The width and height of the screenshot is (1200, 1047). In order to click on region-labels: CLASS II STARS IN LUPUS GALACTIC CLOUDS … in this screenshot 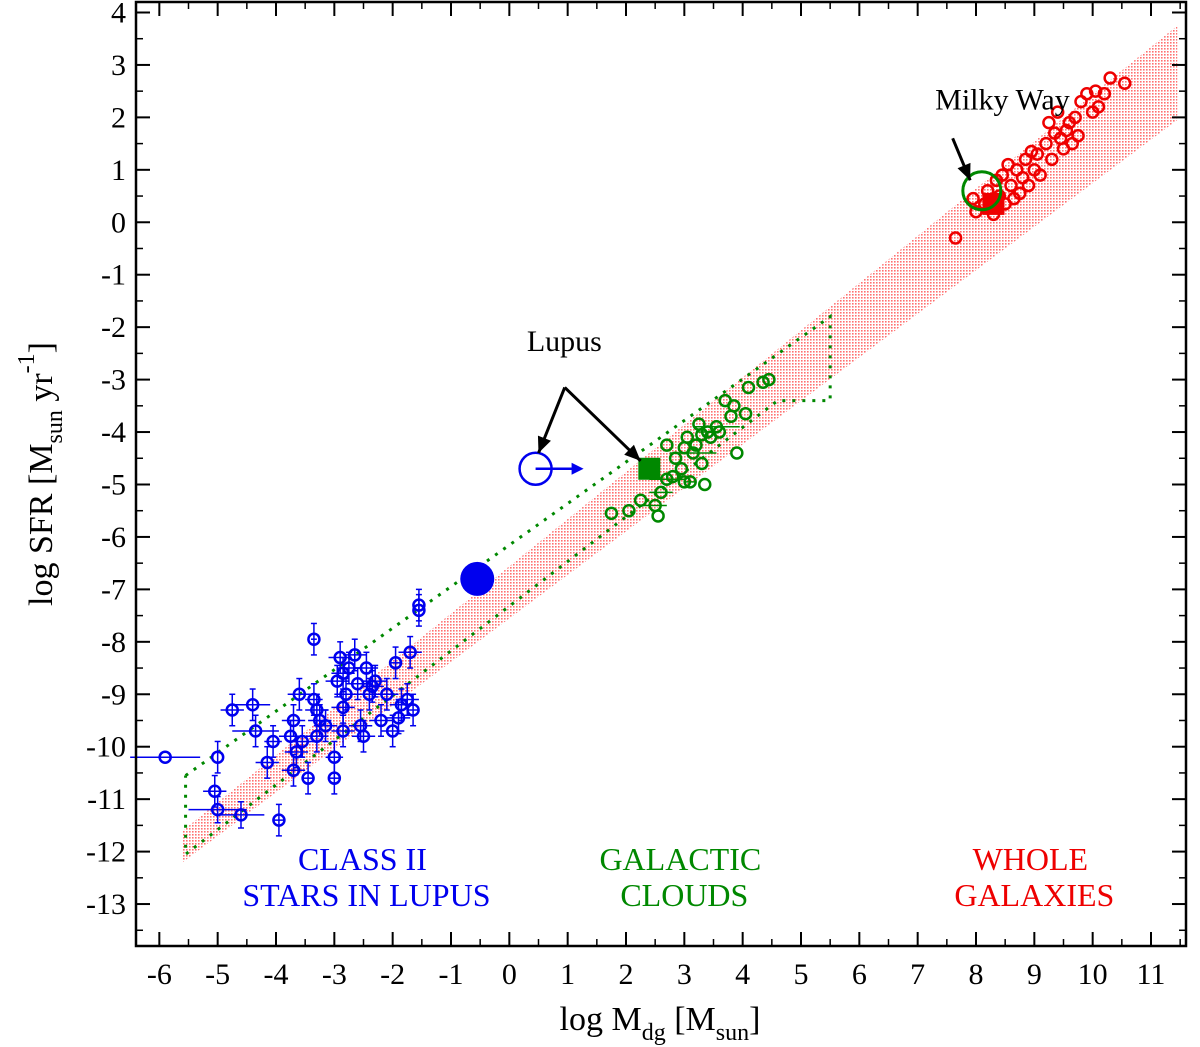, I will do `click(678, 877)`.